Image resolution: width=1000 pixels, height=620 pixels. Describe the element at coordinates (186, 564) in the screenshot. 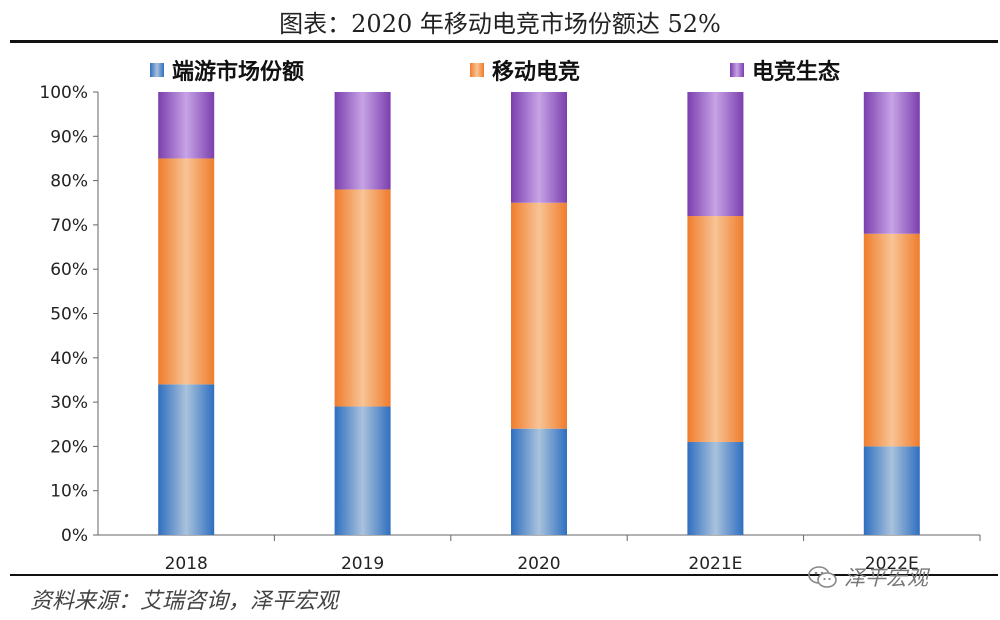

I see `x-tick-label: 2018` at that location.